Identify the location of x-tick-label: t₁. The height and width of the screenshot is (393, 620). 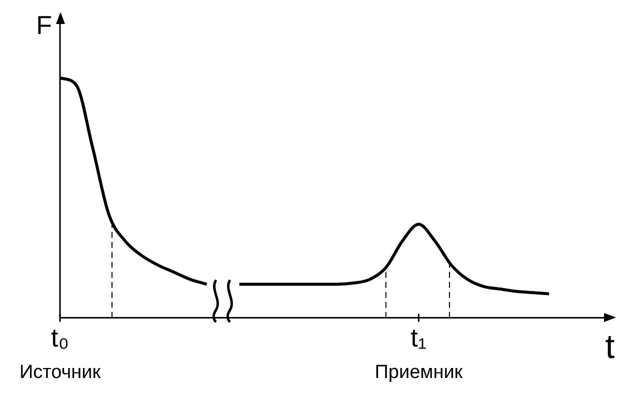
(418, 337).